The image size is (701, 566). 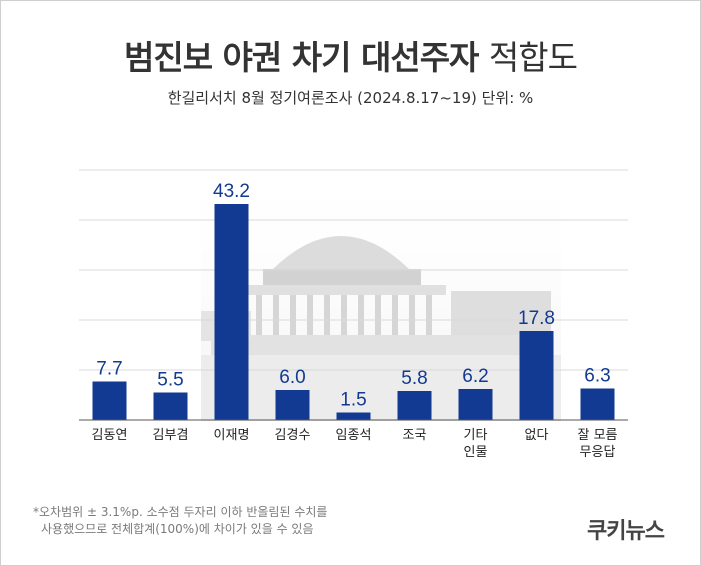 I want to click on footnote-line-1: *오차범위 ± 3.1%p. 소수점 두자리 이하 반올림된 수치를, so click(x=180, y=512).